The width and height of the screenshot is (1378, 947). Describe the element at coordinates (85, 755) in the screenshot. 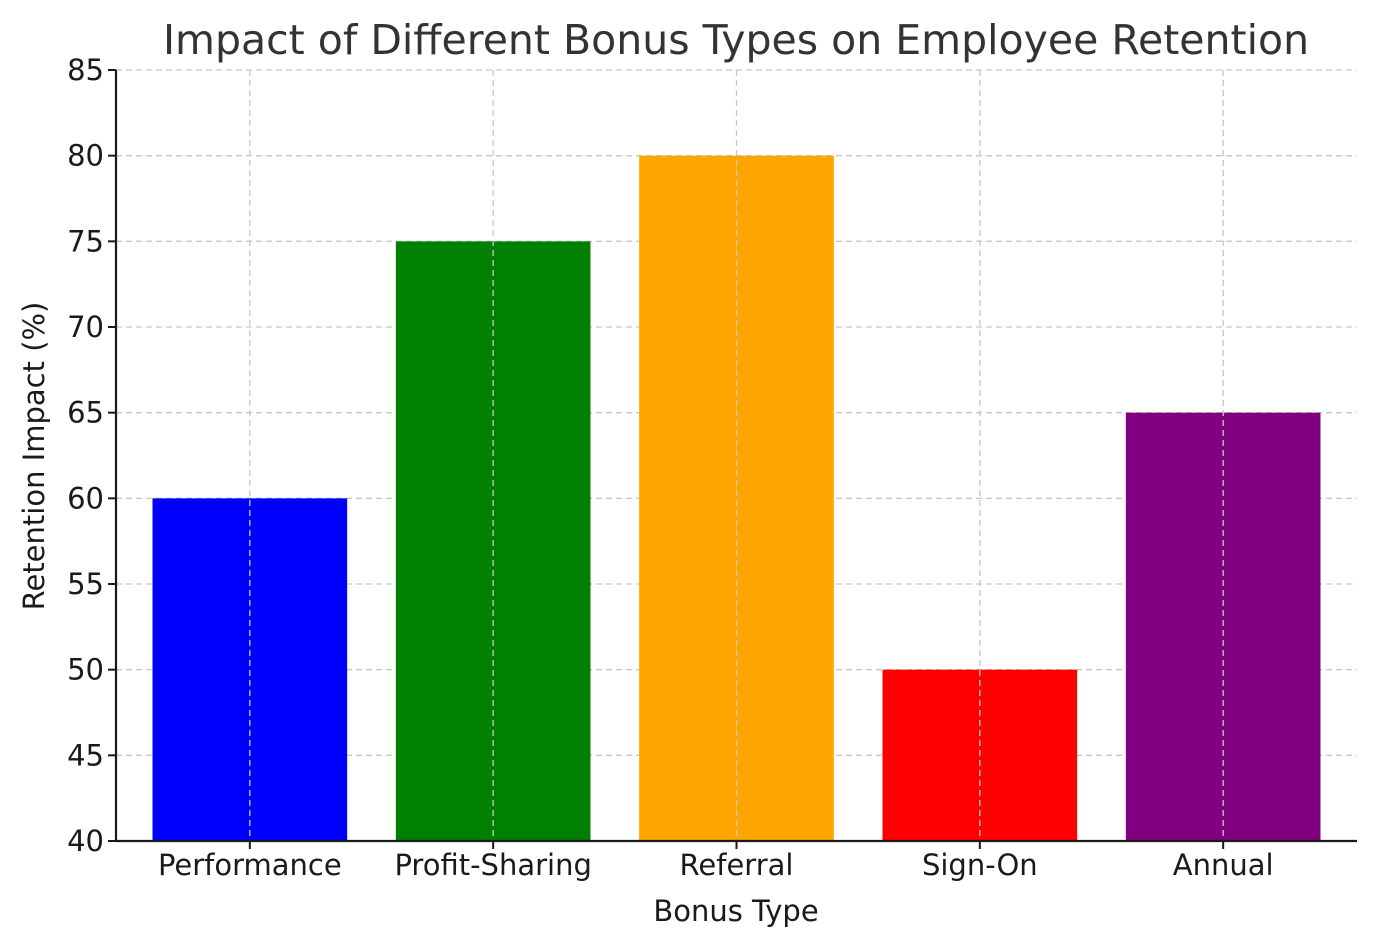

I see `y-tick-label: 45` at that location.